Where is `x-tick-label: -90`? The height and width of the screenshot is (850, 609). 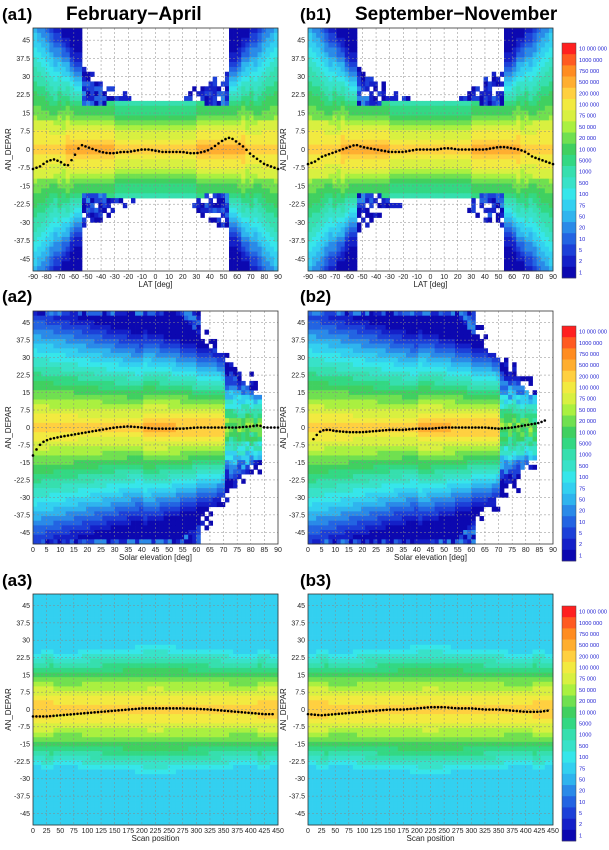 x-tick-label: -90 is located at coordinates (33, 277).